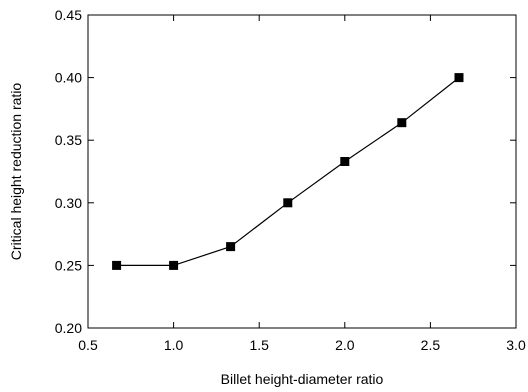  Describe the element at coordinates (174, 345) in the screenshot. I see `x-tick-label: 1.0` at that location.